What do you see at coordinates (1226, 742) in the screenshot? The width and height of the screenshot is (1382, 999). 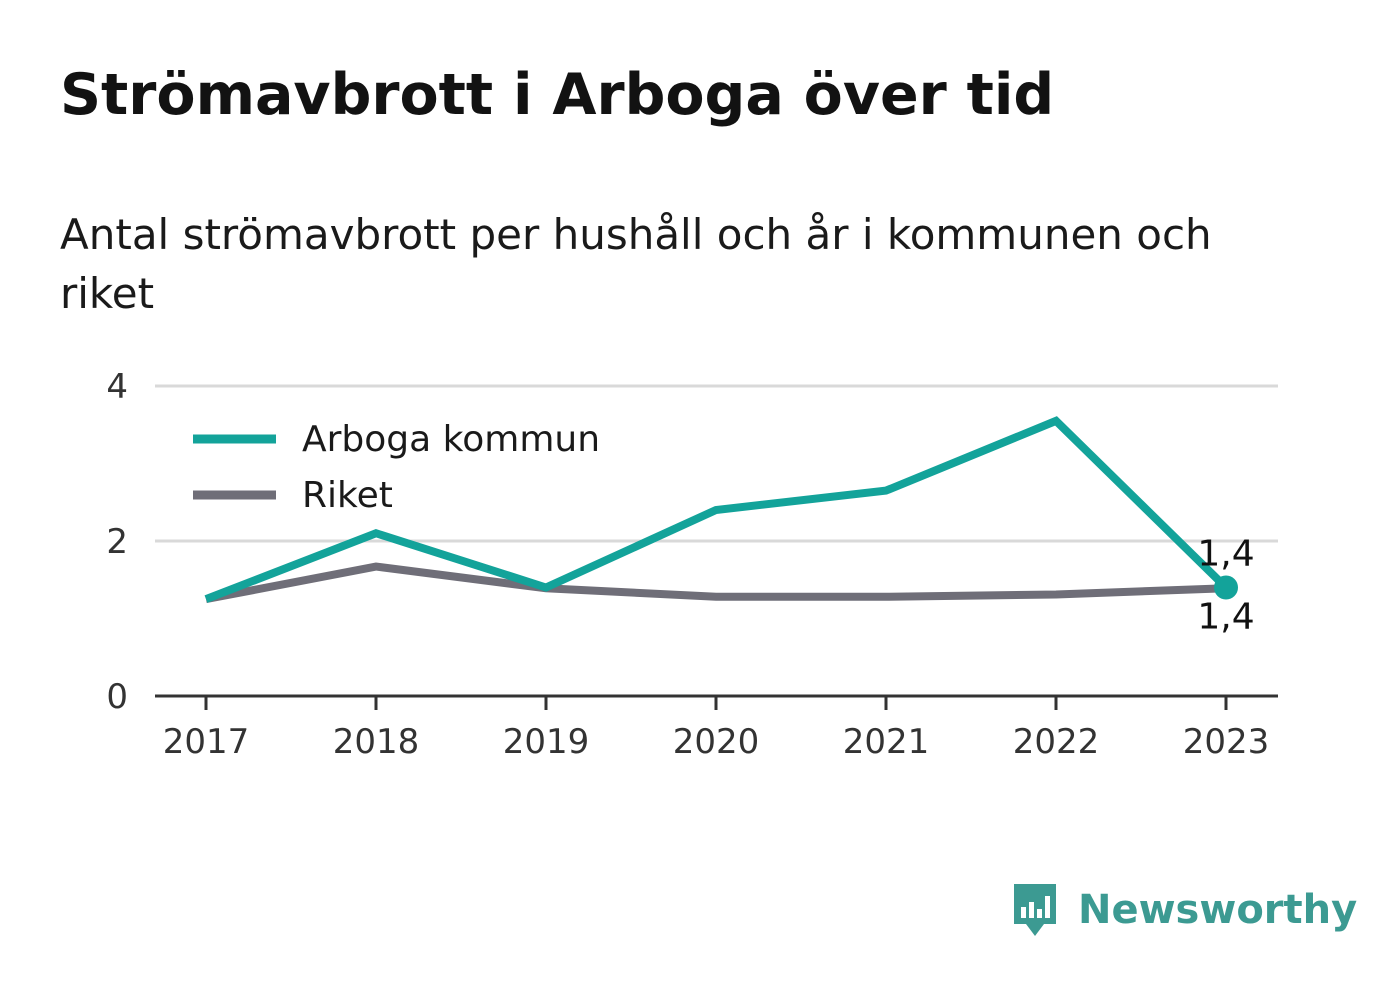 I see `x-tick-label: 2023` at bounding box center [1226, 742].